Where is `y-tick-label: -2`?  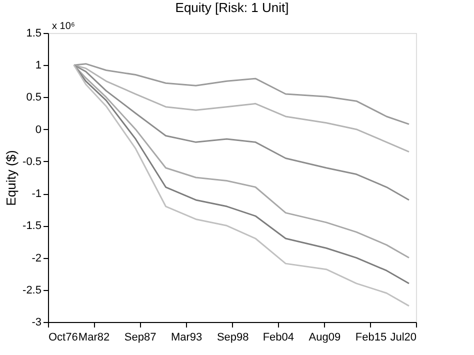 y-tick-label: -2 is located at coordinates (37, 258).